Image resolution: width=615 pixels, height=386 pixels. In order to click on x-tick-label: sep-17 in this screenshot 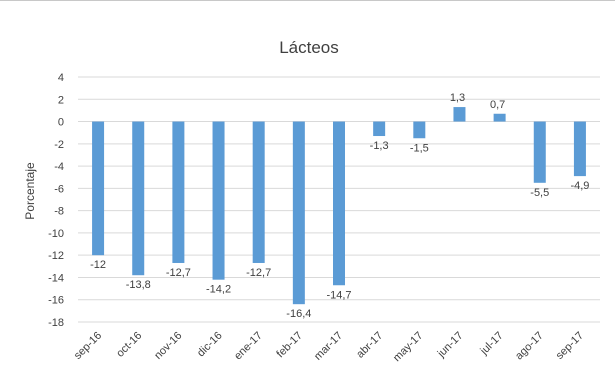, I will do `click(570, 346)`.